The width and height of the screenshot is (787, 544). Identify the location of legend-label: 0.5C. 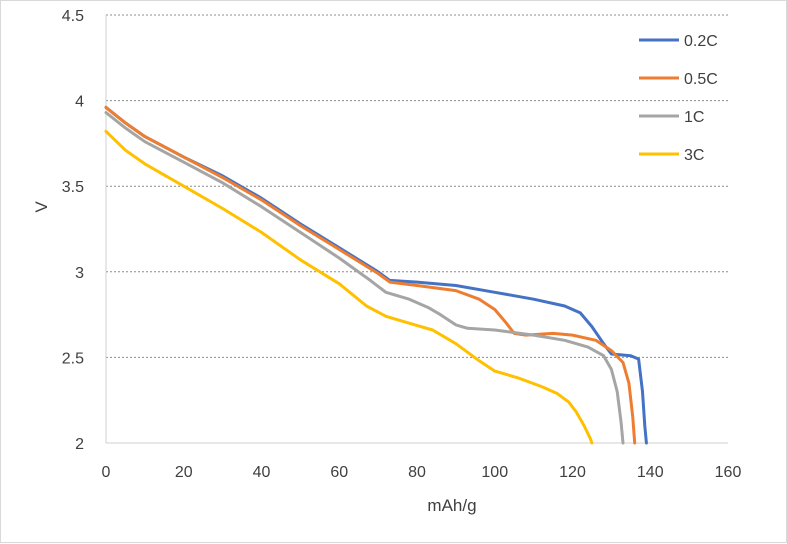
(701, 79).